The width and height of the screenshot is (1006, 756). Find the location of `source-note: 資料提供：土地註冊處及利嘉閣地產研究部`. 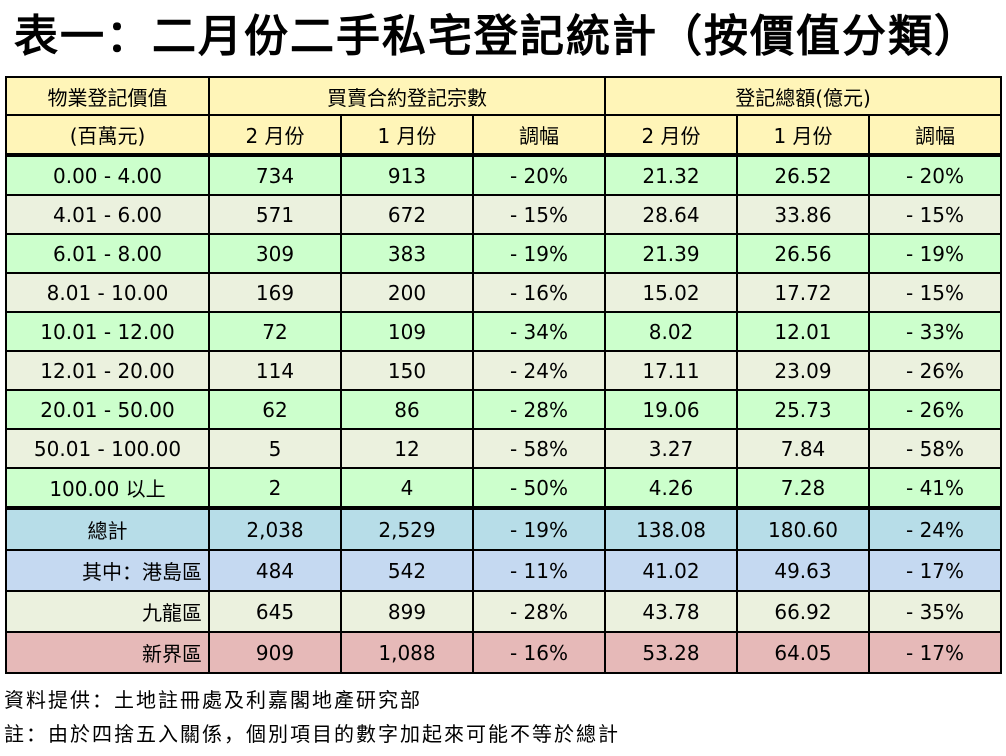

source-note: 資料提供：土地註冊處及利嘉閣地產研究部 is located at coordinates (213, 700).